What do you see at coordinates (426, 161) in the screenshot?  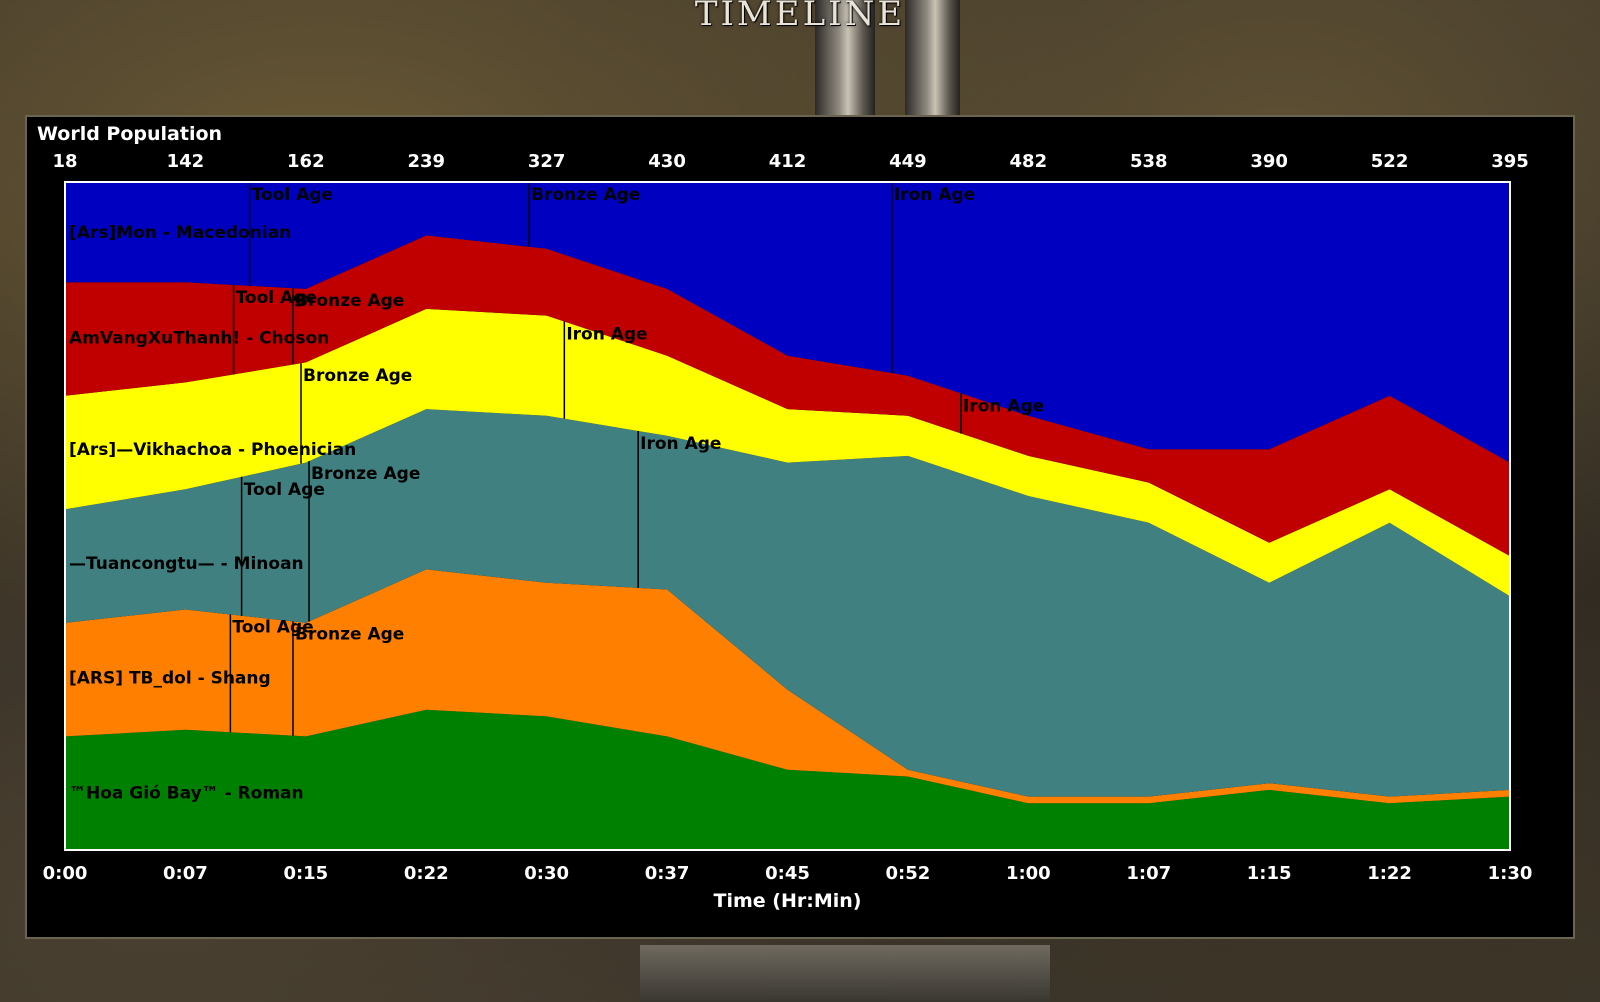 I see `top-total-label: 239` at bounding box center [426, 161].